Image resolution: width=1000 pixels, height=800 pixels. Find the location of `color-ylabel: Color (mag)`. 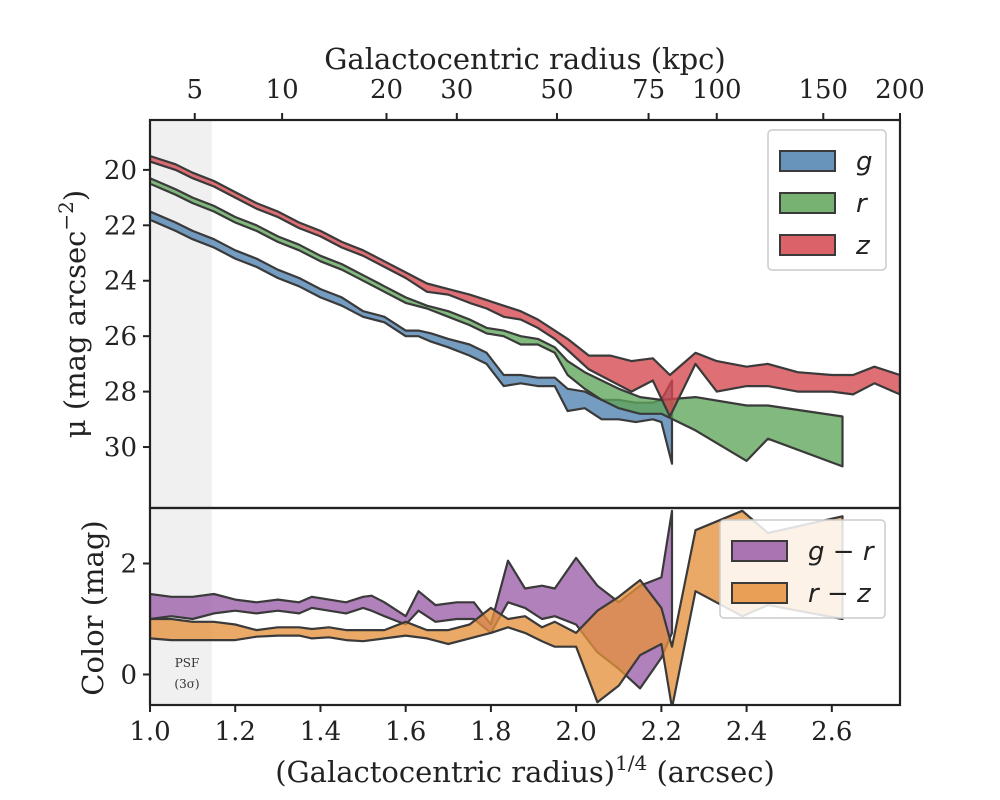

color-ylabel: Color (mag) is located at coordinates (93, 607).